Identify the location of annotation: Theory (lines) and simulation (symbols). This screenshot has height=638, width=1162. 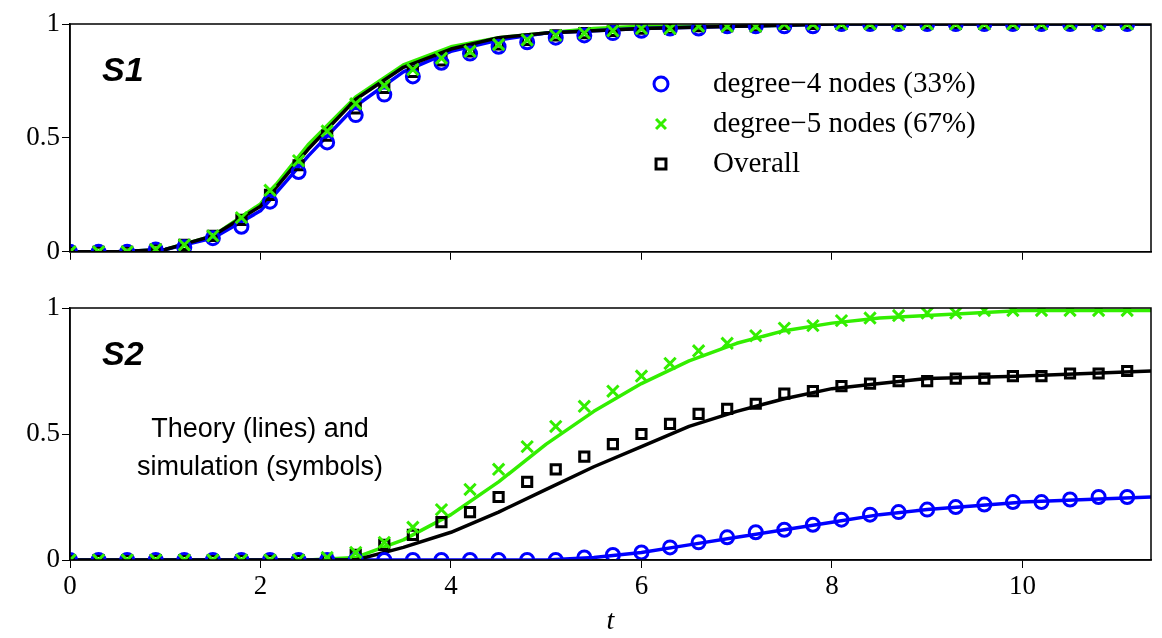
(260, 447).